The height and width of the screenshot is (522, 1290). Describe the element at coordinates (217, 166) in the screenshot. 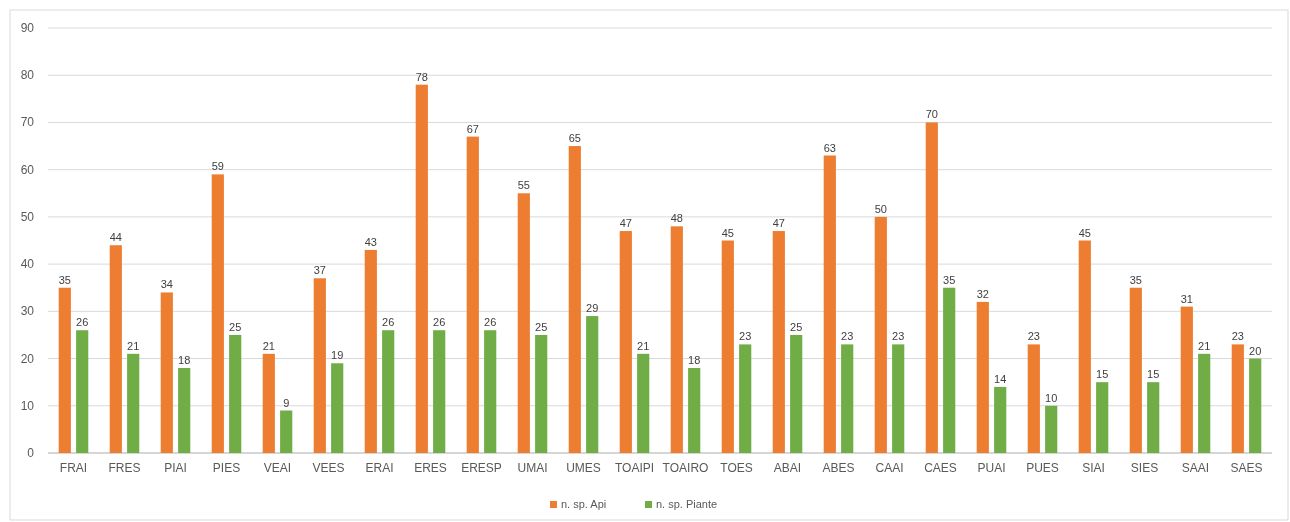

I see `data-label: 59` at that location.